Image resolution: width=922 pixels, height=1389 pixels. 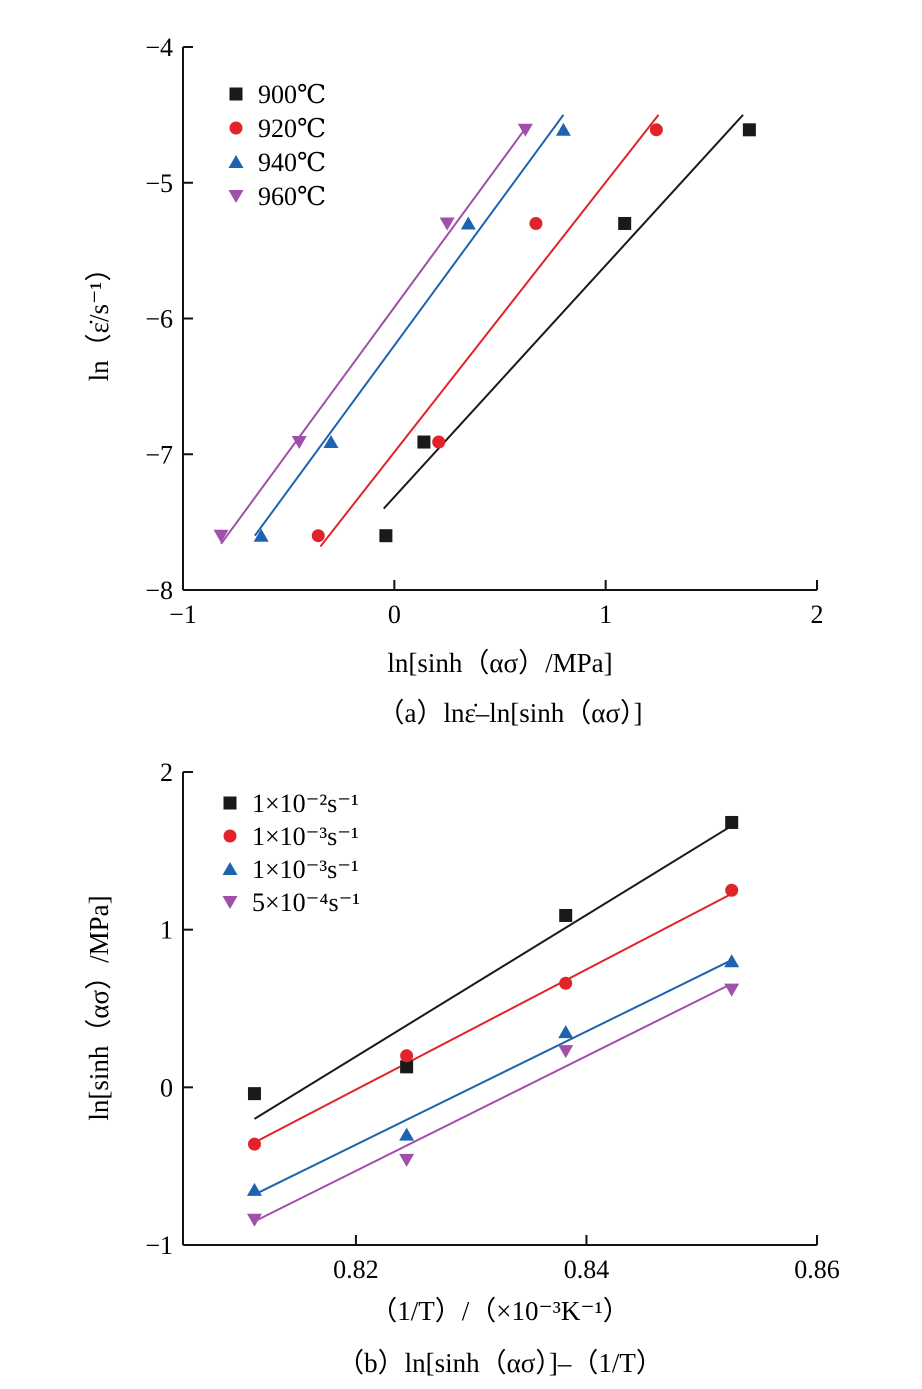 What do you see at coordinates (587, 1269) in the screenshot?
I see `b-x-tick-label: 0.84` at bounding box center [587, 1269].